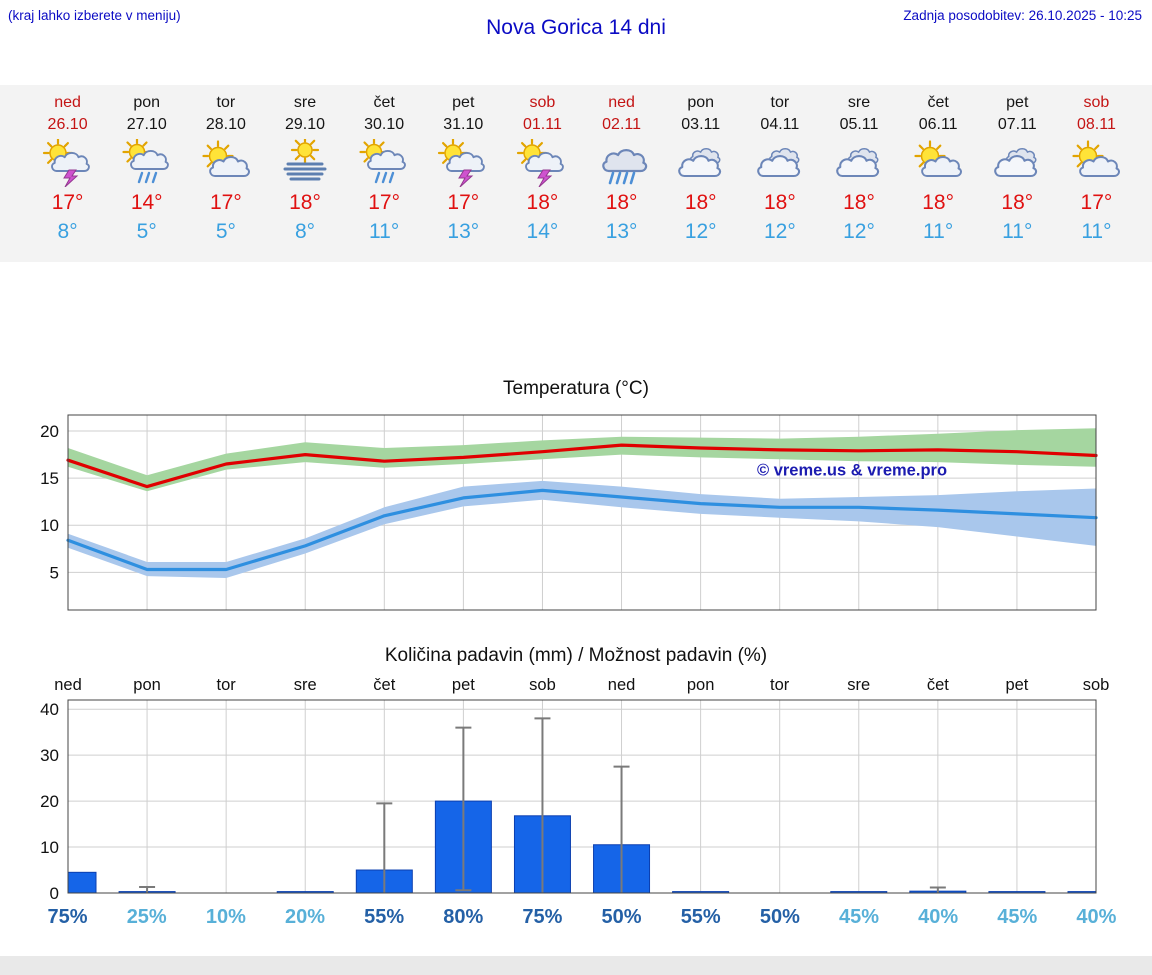 This screenshot has width=1152, height=975. What do you see at coordinates (621, 124) in the screenshot?
I see `day-date: 02.11` at bounding box center [621, 124].